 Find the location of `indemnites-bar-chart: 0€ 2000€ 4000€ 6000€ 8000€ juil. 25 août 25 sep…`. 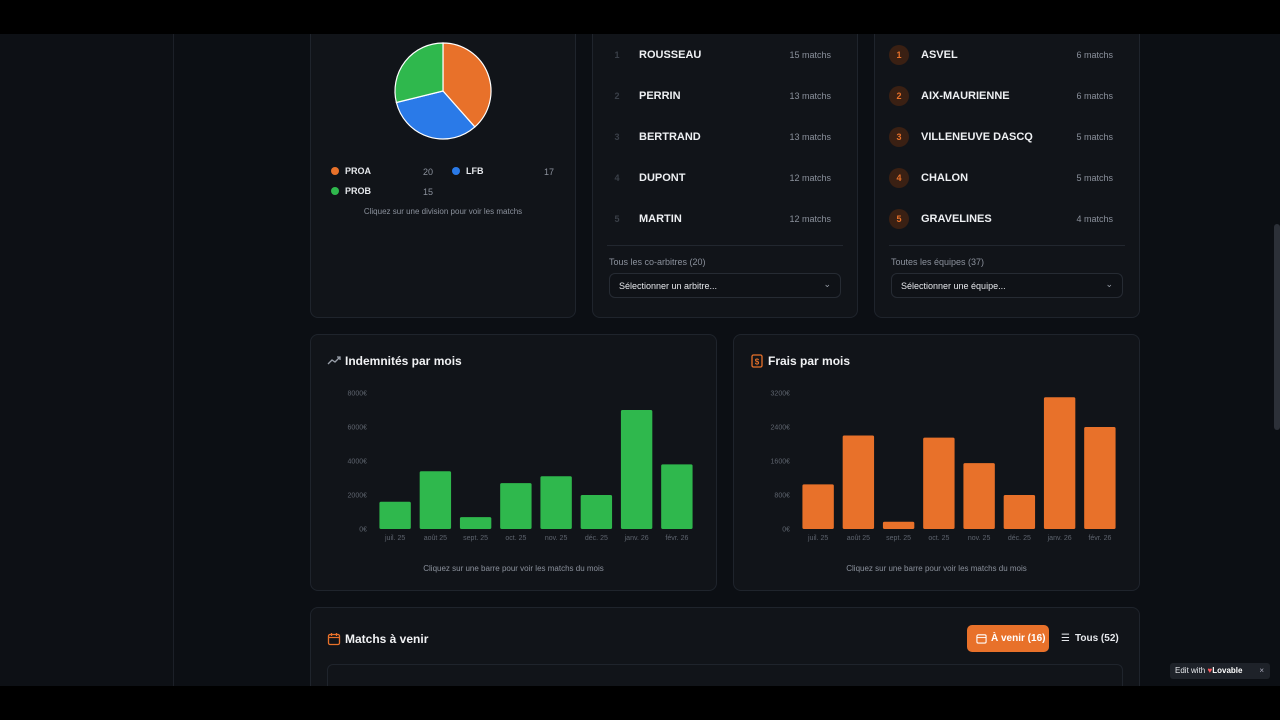

indemnites-bar-chart: 0€ 2000€ 4000€ 6000€ 8000€ juil. 25 août 25 sep… is located at coordinates (516, 469).